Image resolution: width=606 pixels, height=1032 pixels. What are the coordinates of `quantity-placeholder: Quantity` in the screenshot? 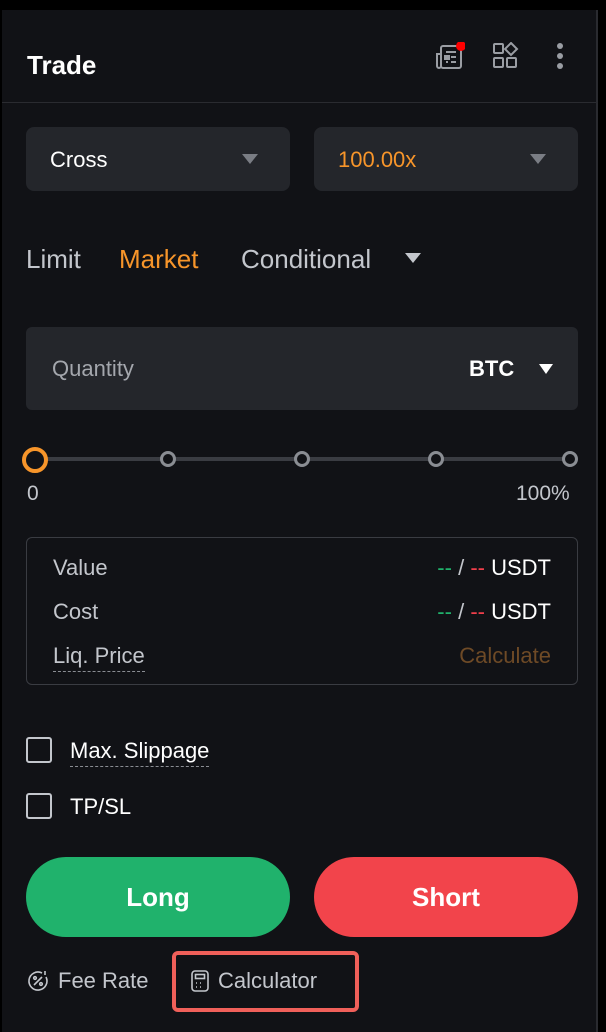 It's located at (93, 368).